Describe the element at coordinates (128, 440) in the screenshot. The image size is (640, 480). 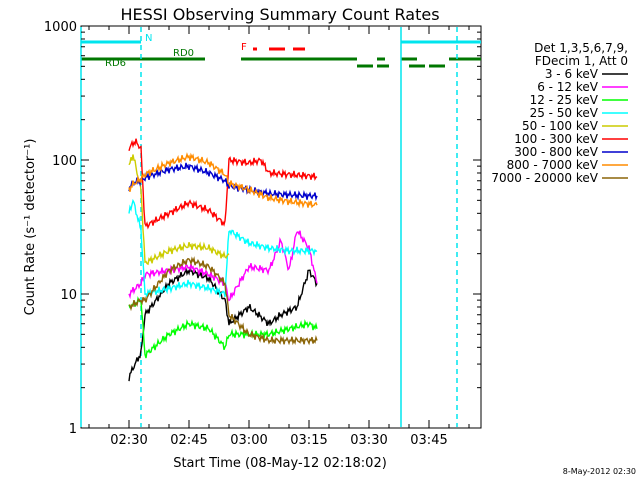
I see `x-tick-label-0: 02:30` at that location.